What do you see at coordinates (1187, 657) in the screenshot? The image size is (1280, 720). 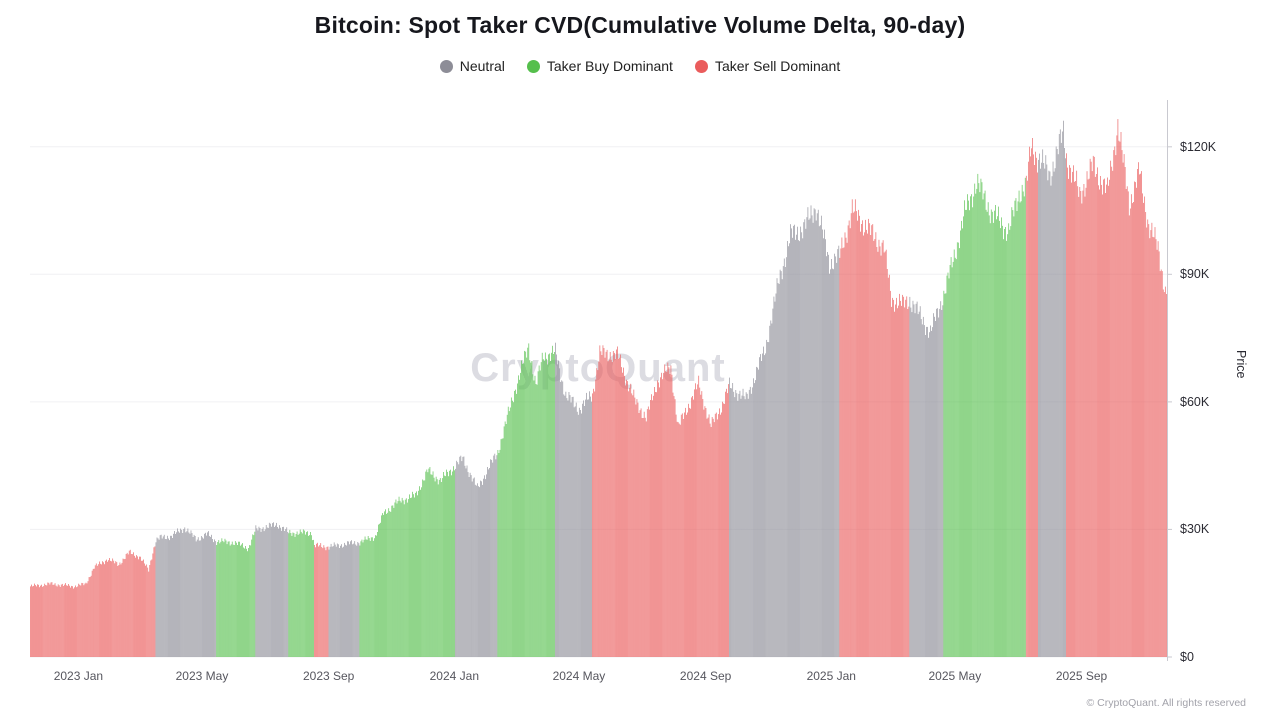 I see `y-tick-label: $0` at bounding box center [1187, 657].